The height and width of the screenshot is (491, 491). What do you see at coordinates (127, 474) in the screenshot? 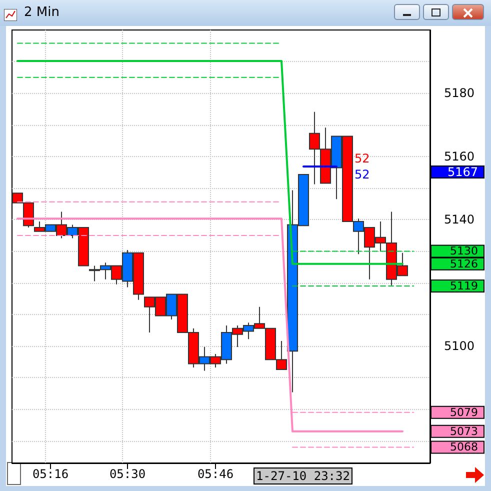
I see `x-tick-label: 05:30` at bounding box center [127, 474].